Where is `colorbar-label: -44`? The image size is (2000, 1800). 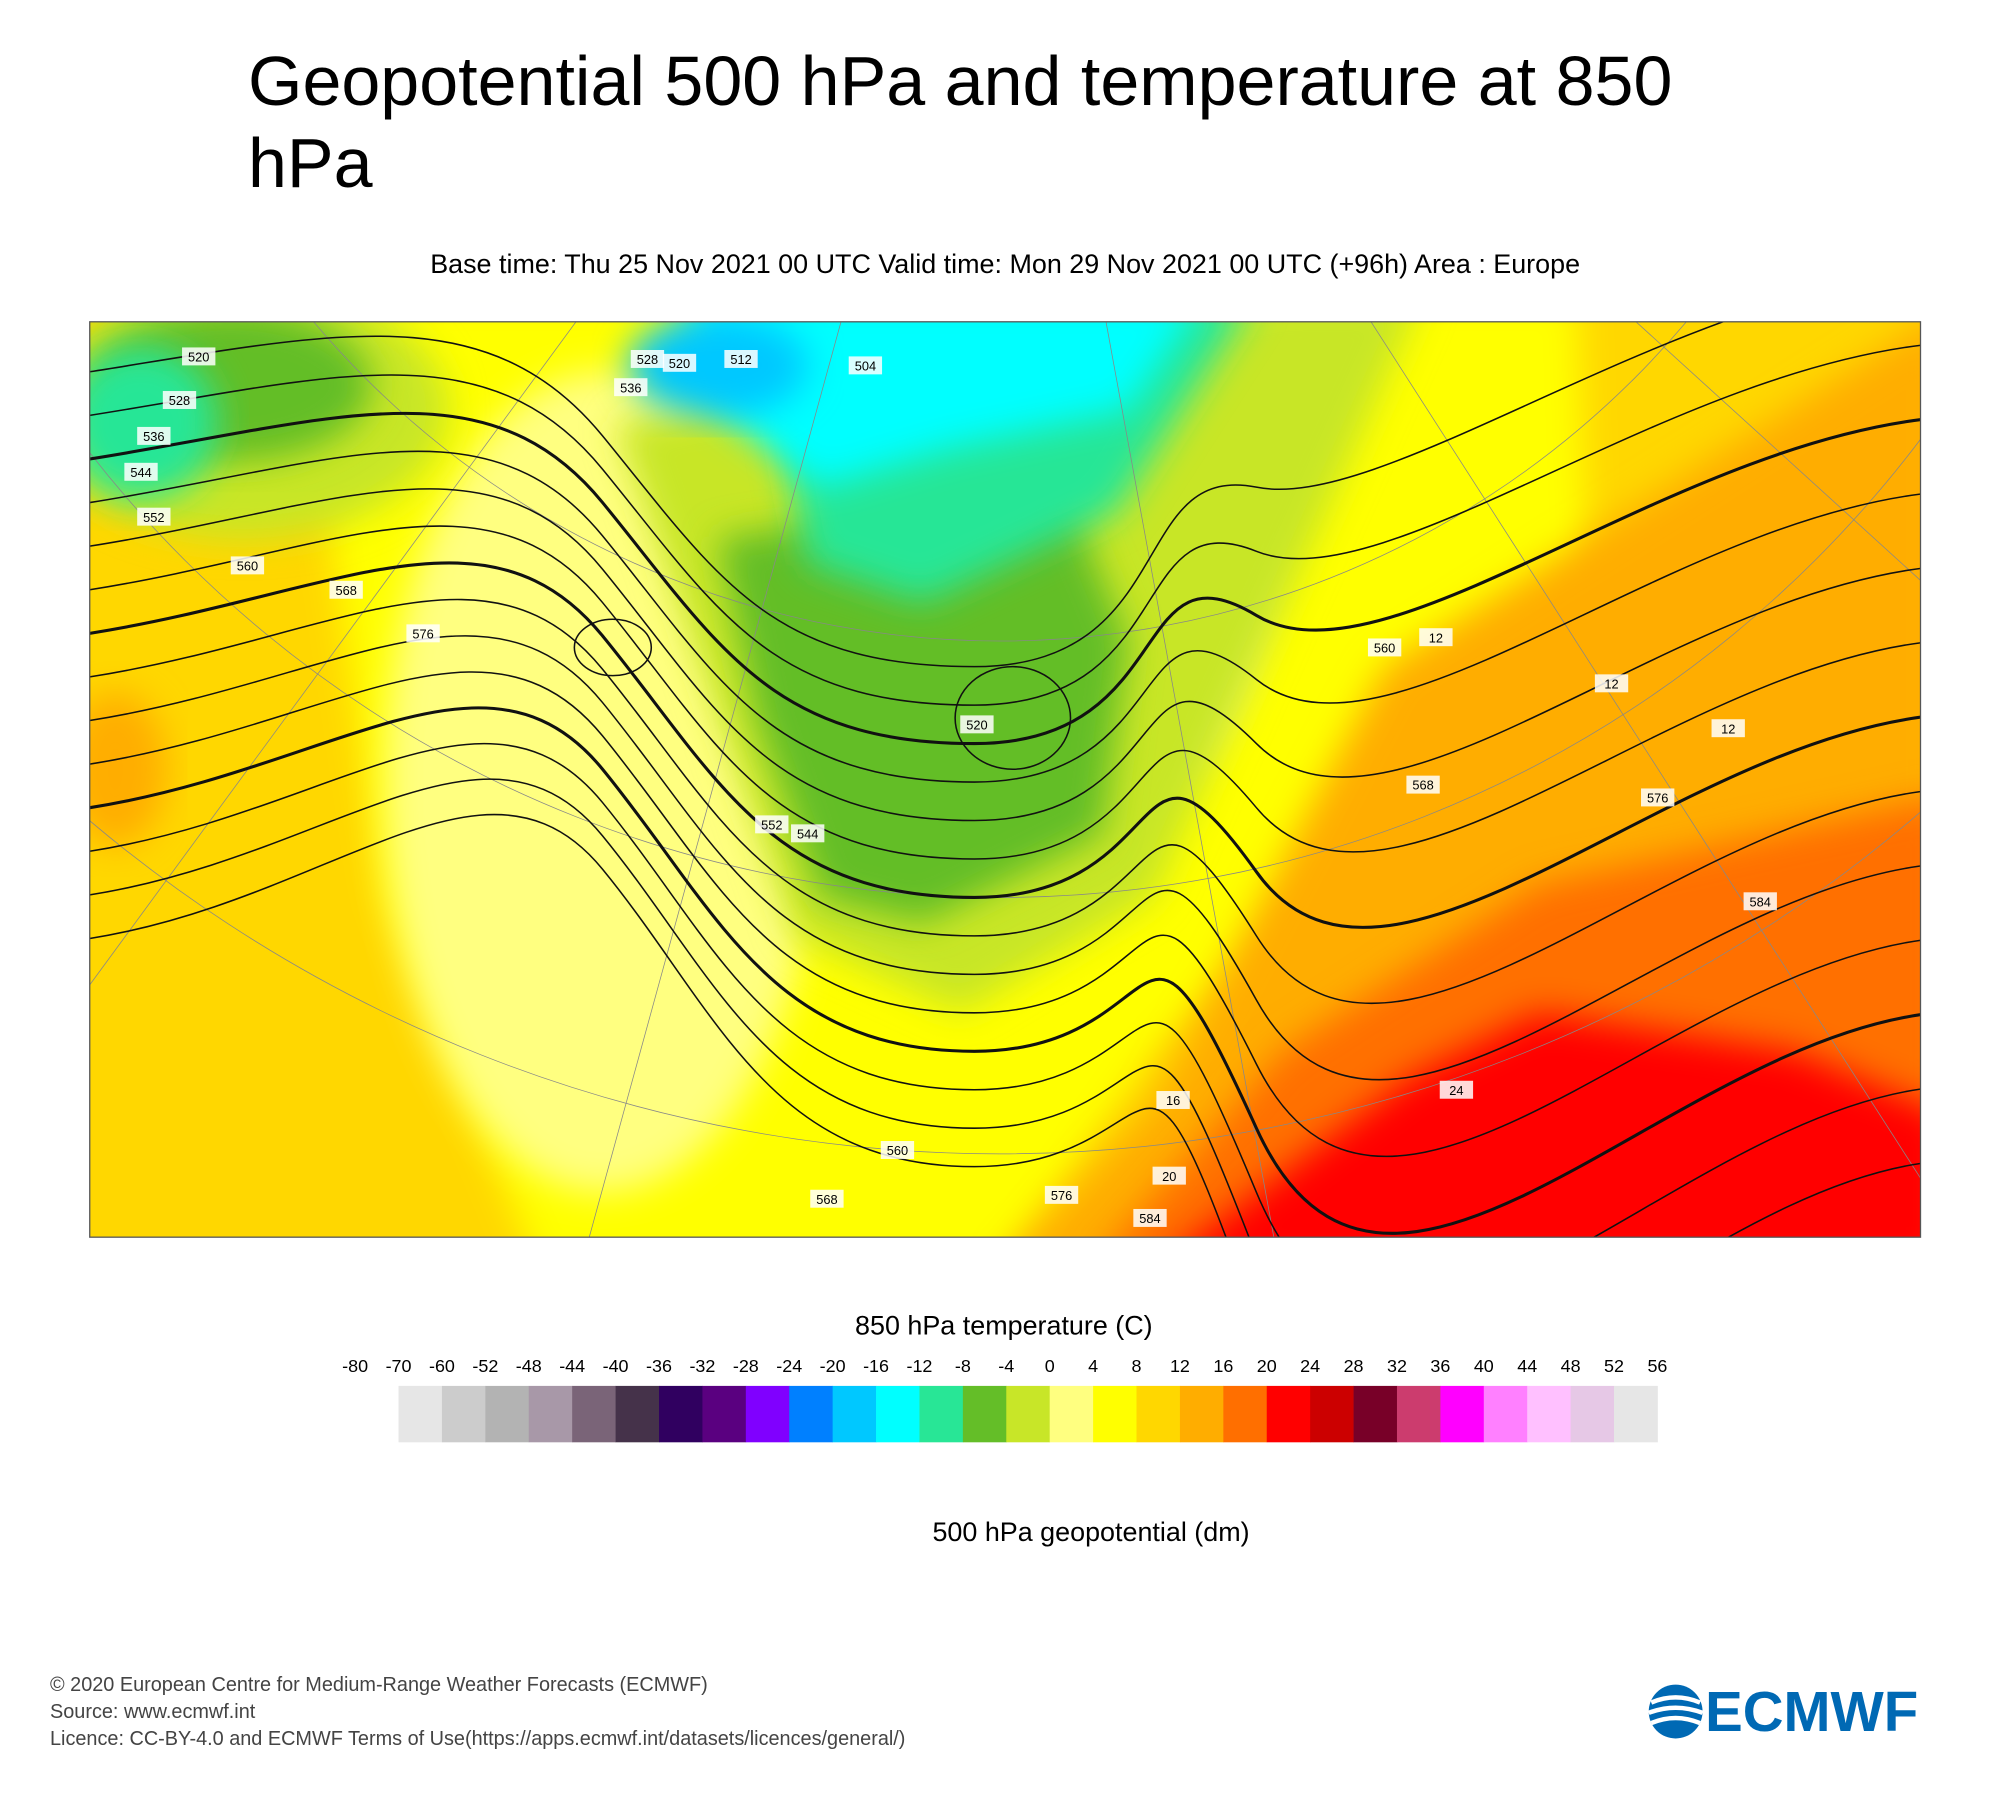
colorbar-label: -44 is located at coordinates (572, 1366).